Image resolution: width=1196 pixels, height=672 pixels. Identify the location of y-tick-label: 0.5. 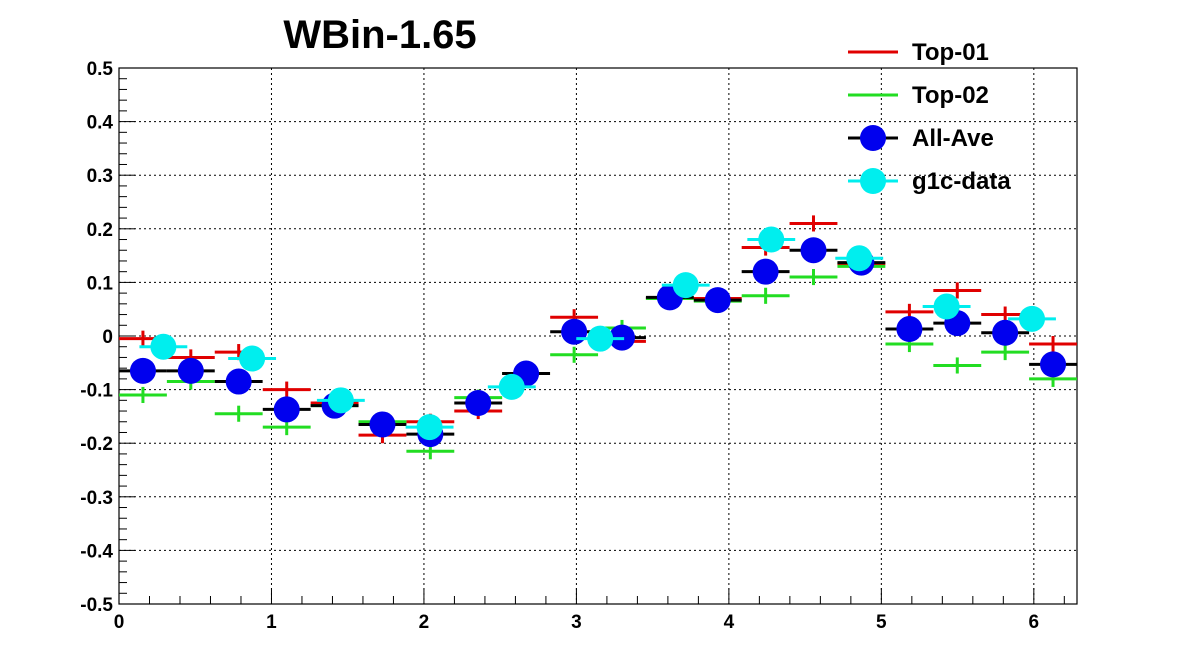
(100, 69).